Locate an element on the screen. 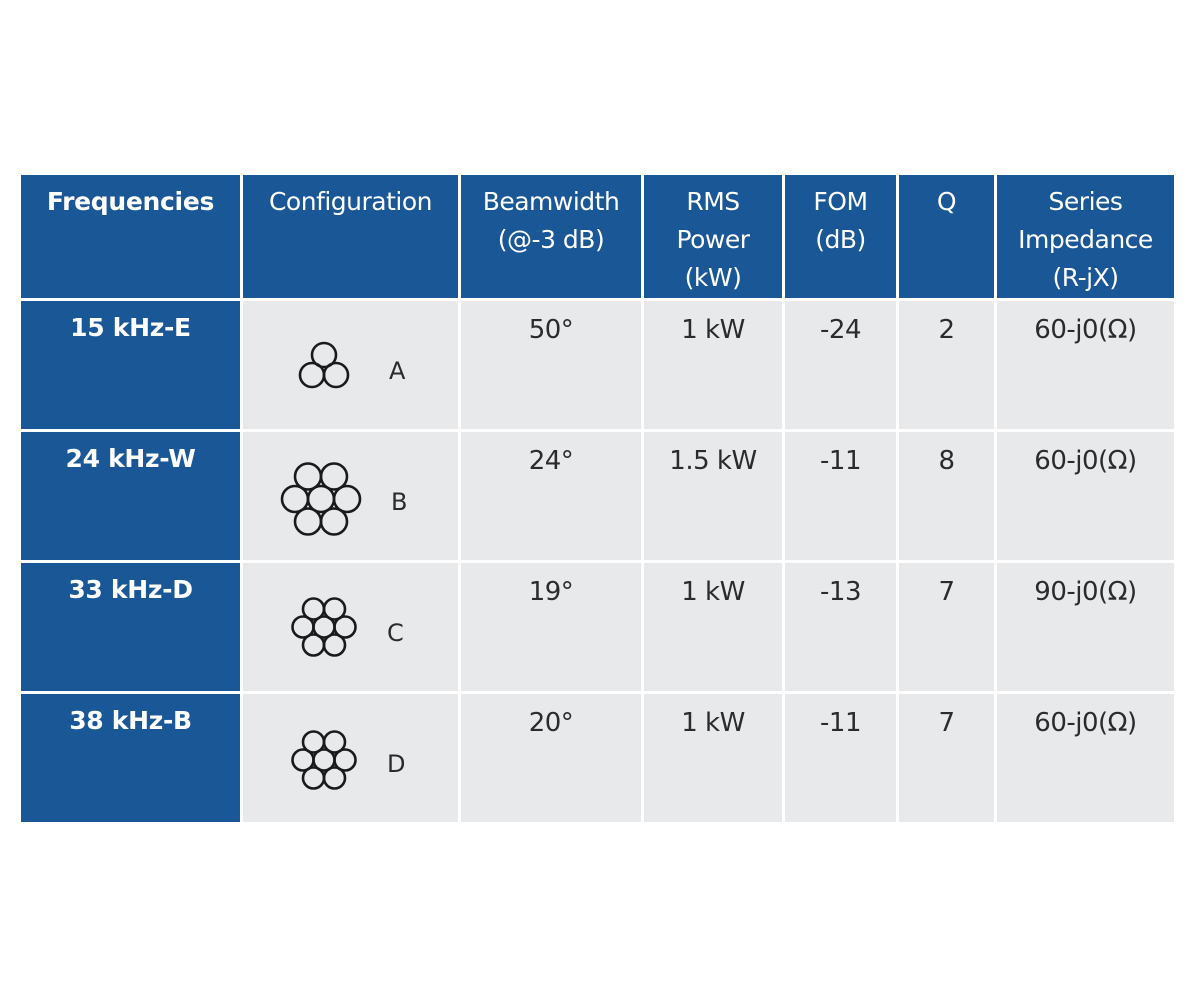 This screenshot has width=1200, height=1000. header-q-line-1: Q is located at coordinates (946, 201).